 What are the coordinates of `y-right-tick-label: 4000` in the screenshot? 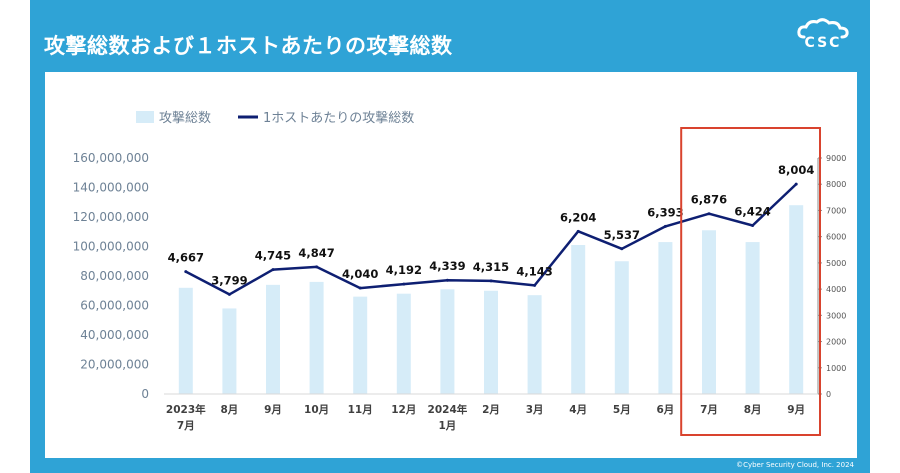 It's located at (836, 289).